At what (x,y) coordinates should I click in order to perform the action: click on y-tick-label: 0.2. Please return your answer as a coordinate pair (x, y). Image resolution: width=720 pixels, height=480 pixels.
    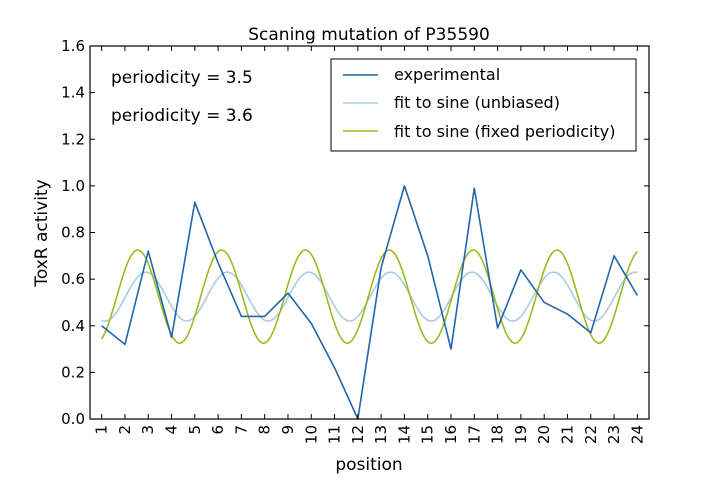
    Looking at the image, I should click on (73, 372).